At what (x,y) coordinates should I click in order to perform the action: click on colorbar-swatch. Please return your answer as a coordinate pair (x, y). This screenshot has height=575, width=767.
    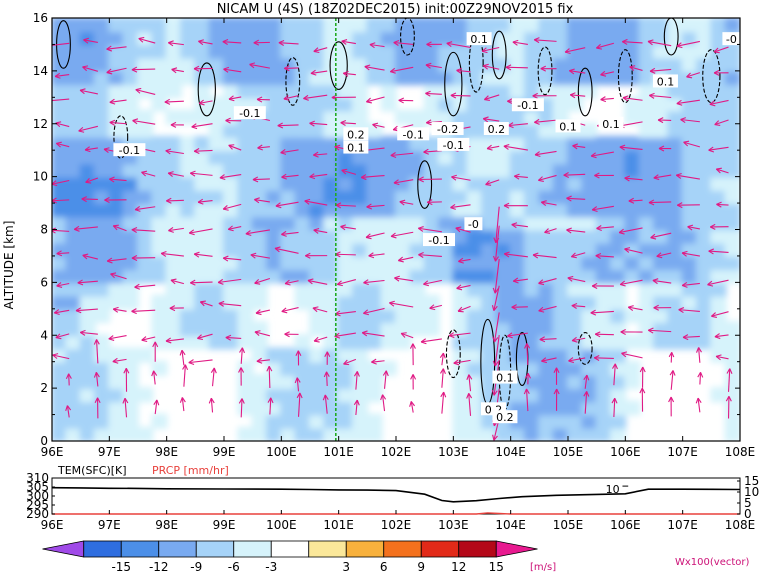
    Looking at the image, I should click on (327, 549).